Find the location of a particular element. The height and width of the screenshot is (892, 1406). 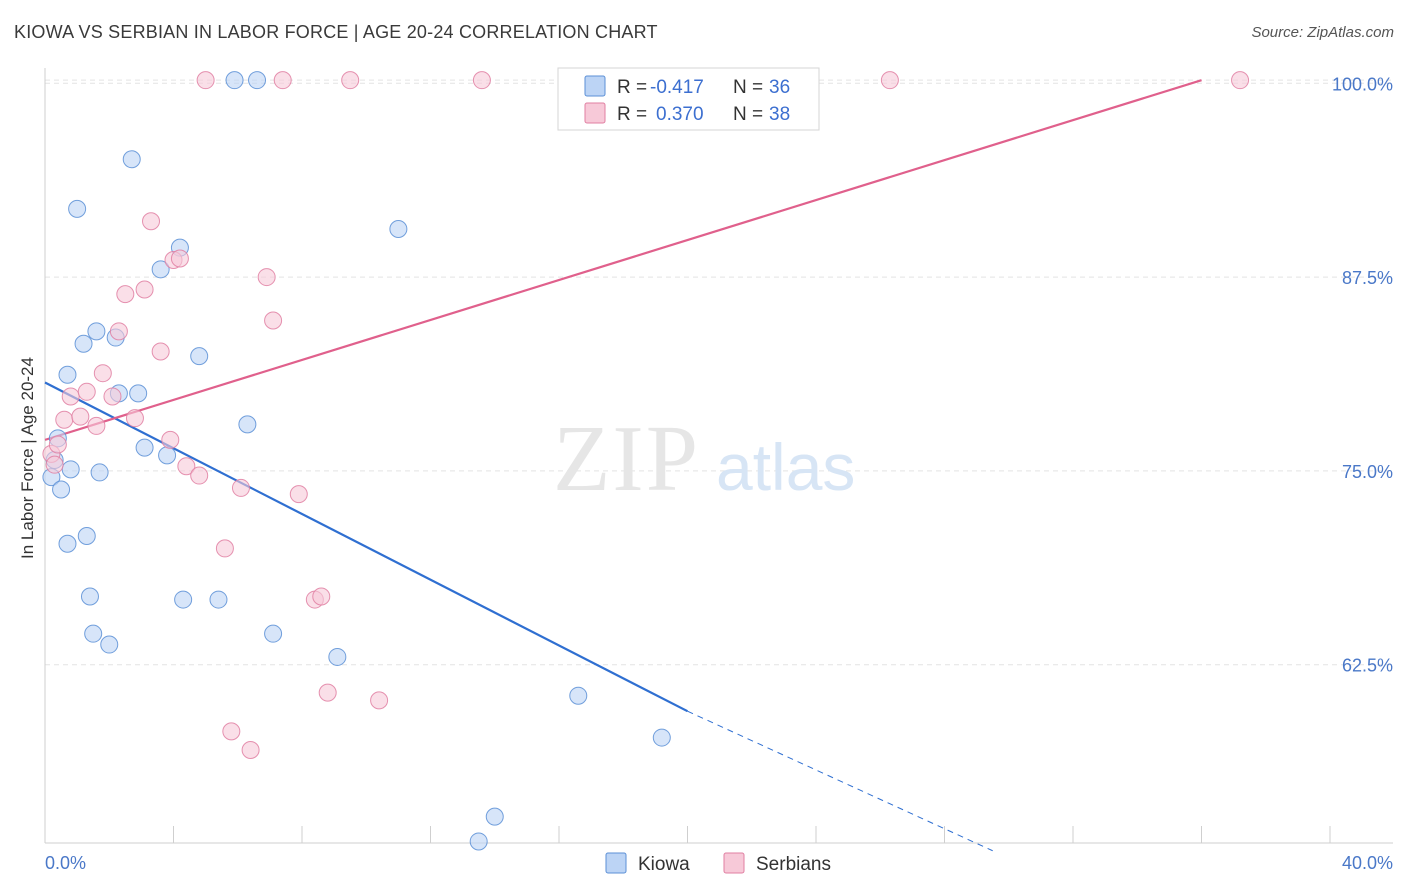

watermark-zip: ZIP is located at coordinates (626, 459).